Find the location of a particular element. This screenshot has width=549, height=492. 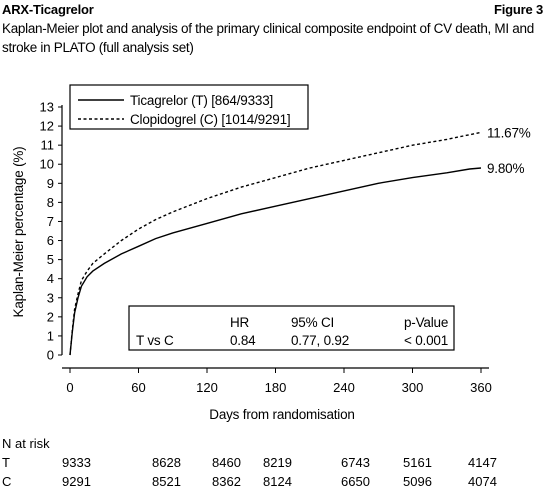

stats-header-hr: HR is located at coordinates (240, 322).